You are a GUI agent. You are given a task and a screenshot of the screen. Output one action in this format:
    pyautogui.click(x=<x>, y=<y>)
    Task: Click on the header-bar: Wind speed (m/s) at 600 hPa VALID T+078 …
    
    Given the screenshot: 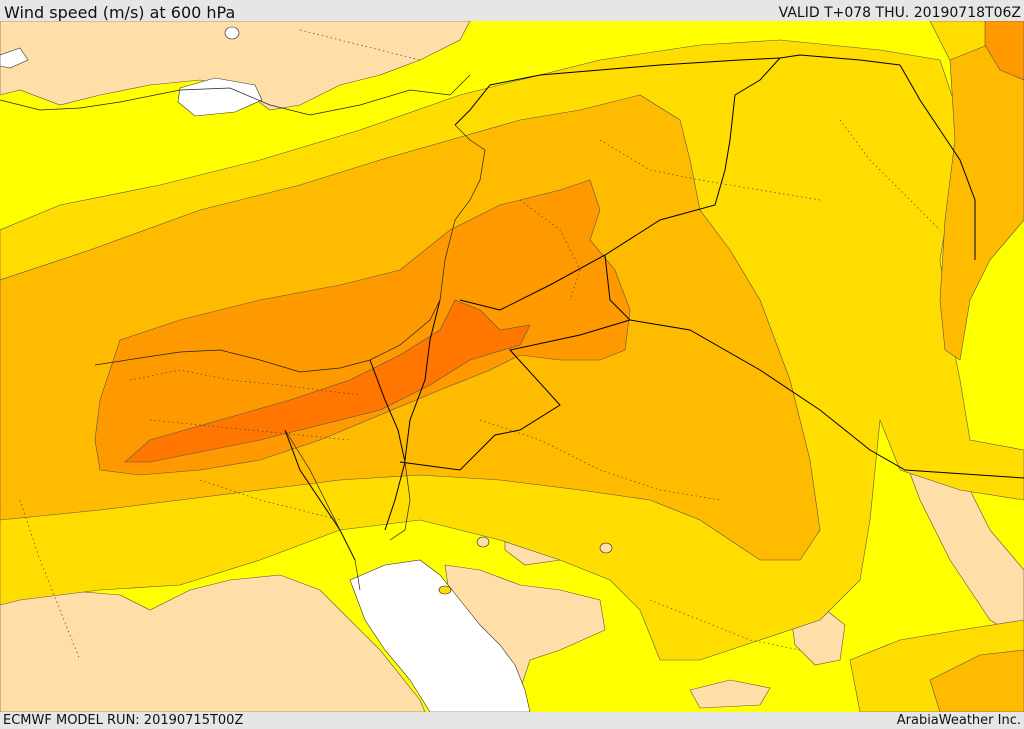 What is the action you would take?
    pyautogui.click(x=512, y=11)
    